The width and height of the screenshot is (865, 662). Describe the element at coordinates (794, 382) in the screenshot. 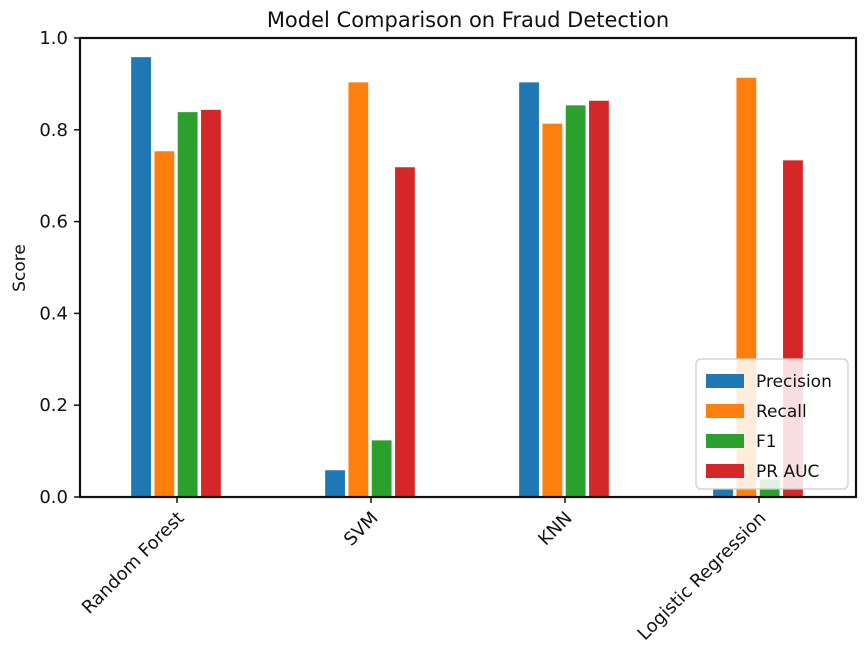

I see `legend-label-precision: Precision` at that location.